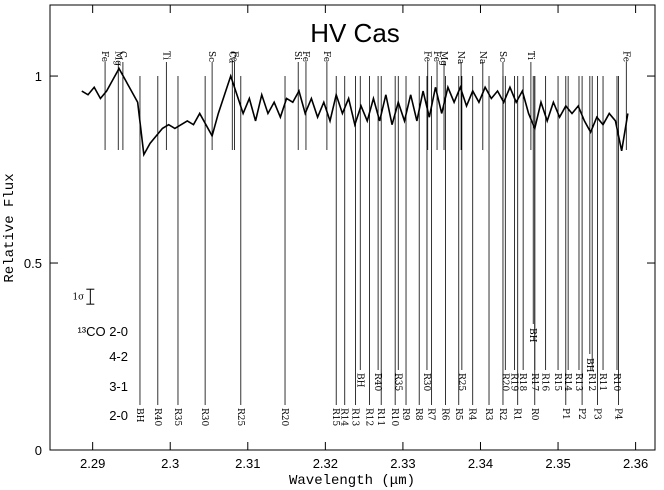 The height and width of the screenshot is (490, 664). What do you see at coordinates (102, 331) in the screenshot?
I see `band-label: ¹³CO 2-0` at bounding box center [102, 331].